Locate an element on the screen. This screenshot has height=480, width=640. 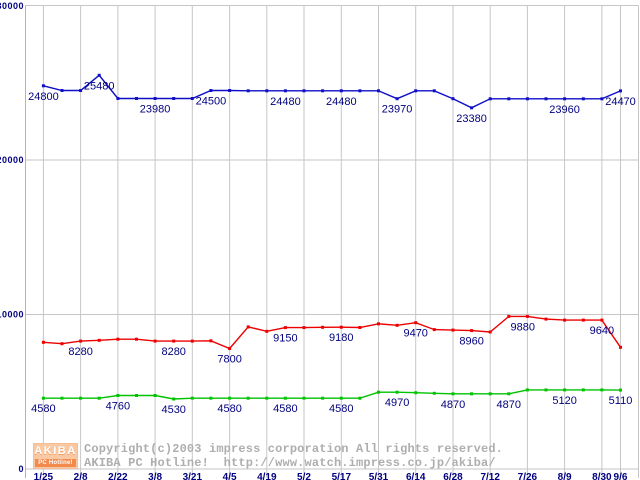
svg-text: 1/25 is located at coordinates (44, 476).